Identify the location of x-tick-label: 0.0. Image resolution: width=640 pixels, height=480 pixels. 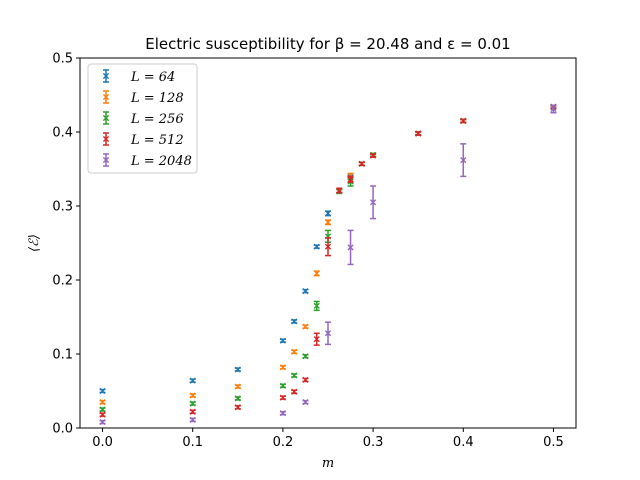
(102, 442).